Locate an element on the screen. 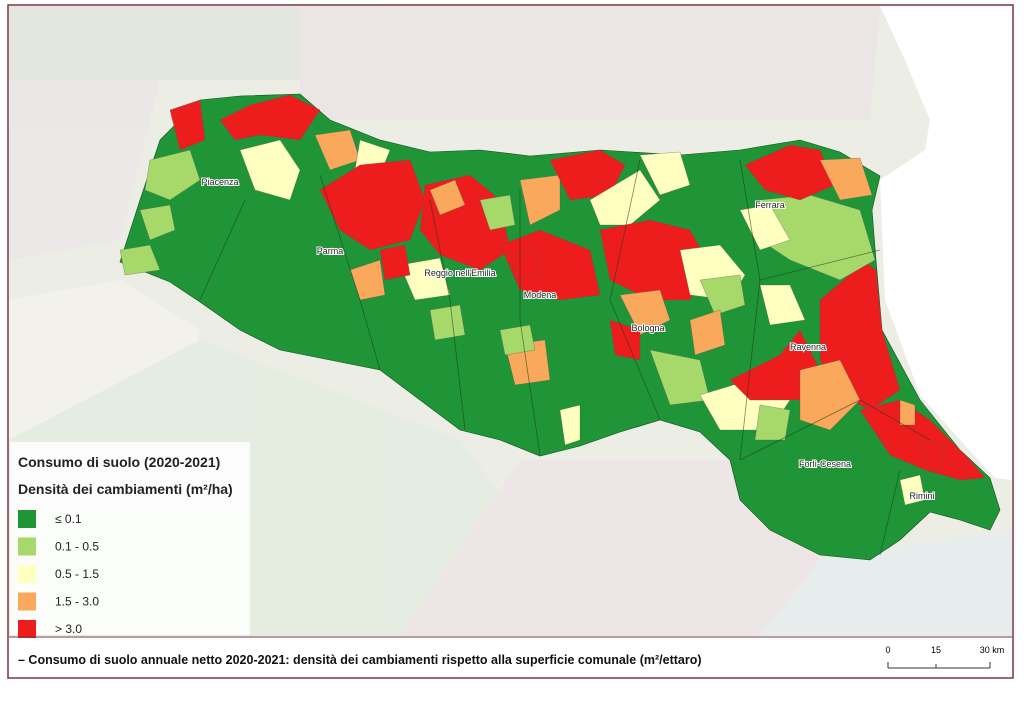 Image resolution: width=1024 pixels, height=703 pixels. scale-label: 15 is located at coordinates (936, 650).